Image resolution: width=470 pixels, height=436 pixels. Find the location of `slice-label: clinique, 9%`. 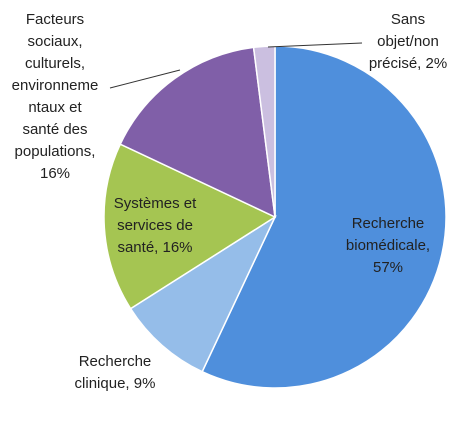

slice-label: clinique, 9% is located at coordinates (115, 383).